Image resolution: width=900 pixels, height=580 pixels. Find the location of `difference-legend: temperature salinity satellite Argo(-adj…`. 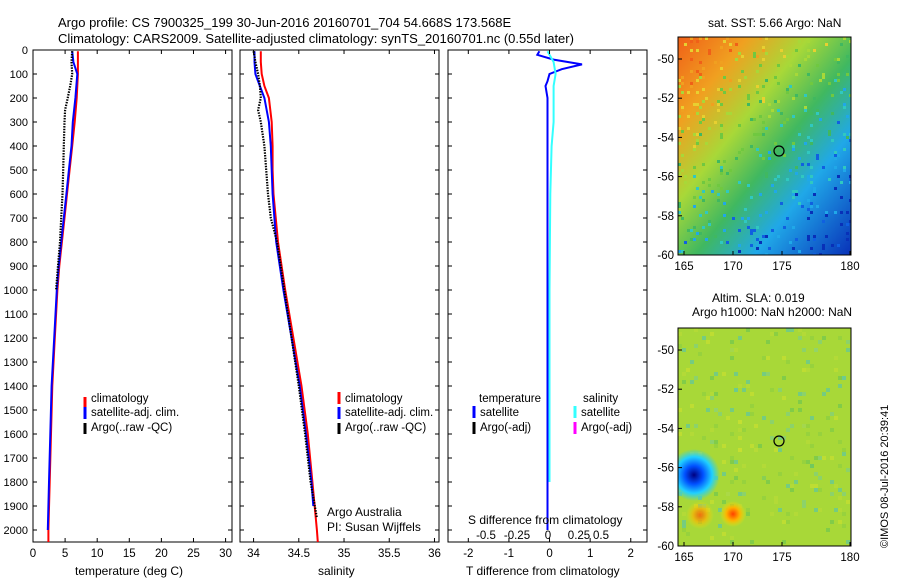

difference-legend: temperature salinity satellite Argo(-adj… is located at coordinates (552, 413).